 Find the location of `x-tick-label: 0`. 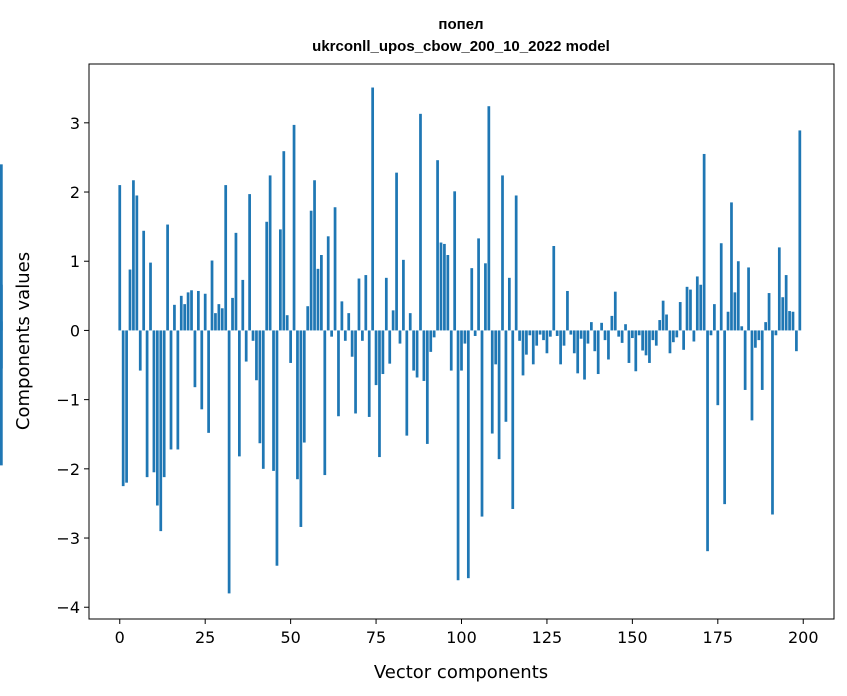

x-tick-label: 0 is located at coordinates (120, 637).